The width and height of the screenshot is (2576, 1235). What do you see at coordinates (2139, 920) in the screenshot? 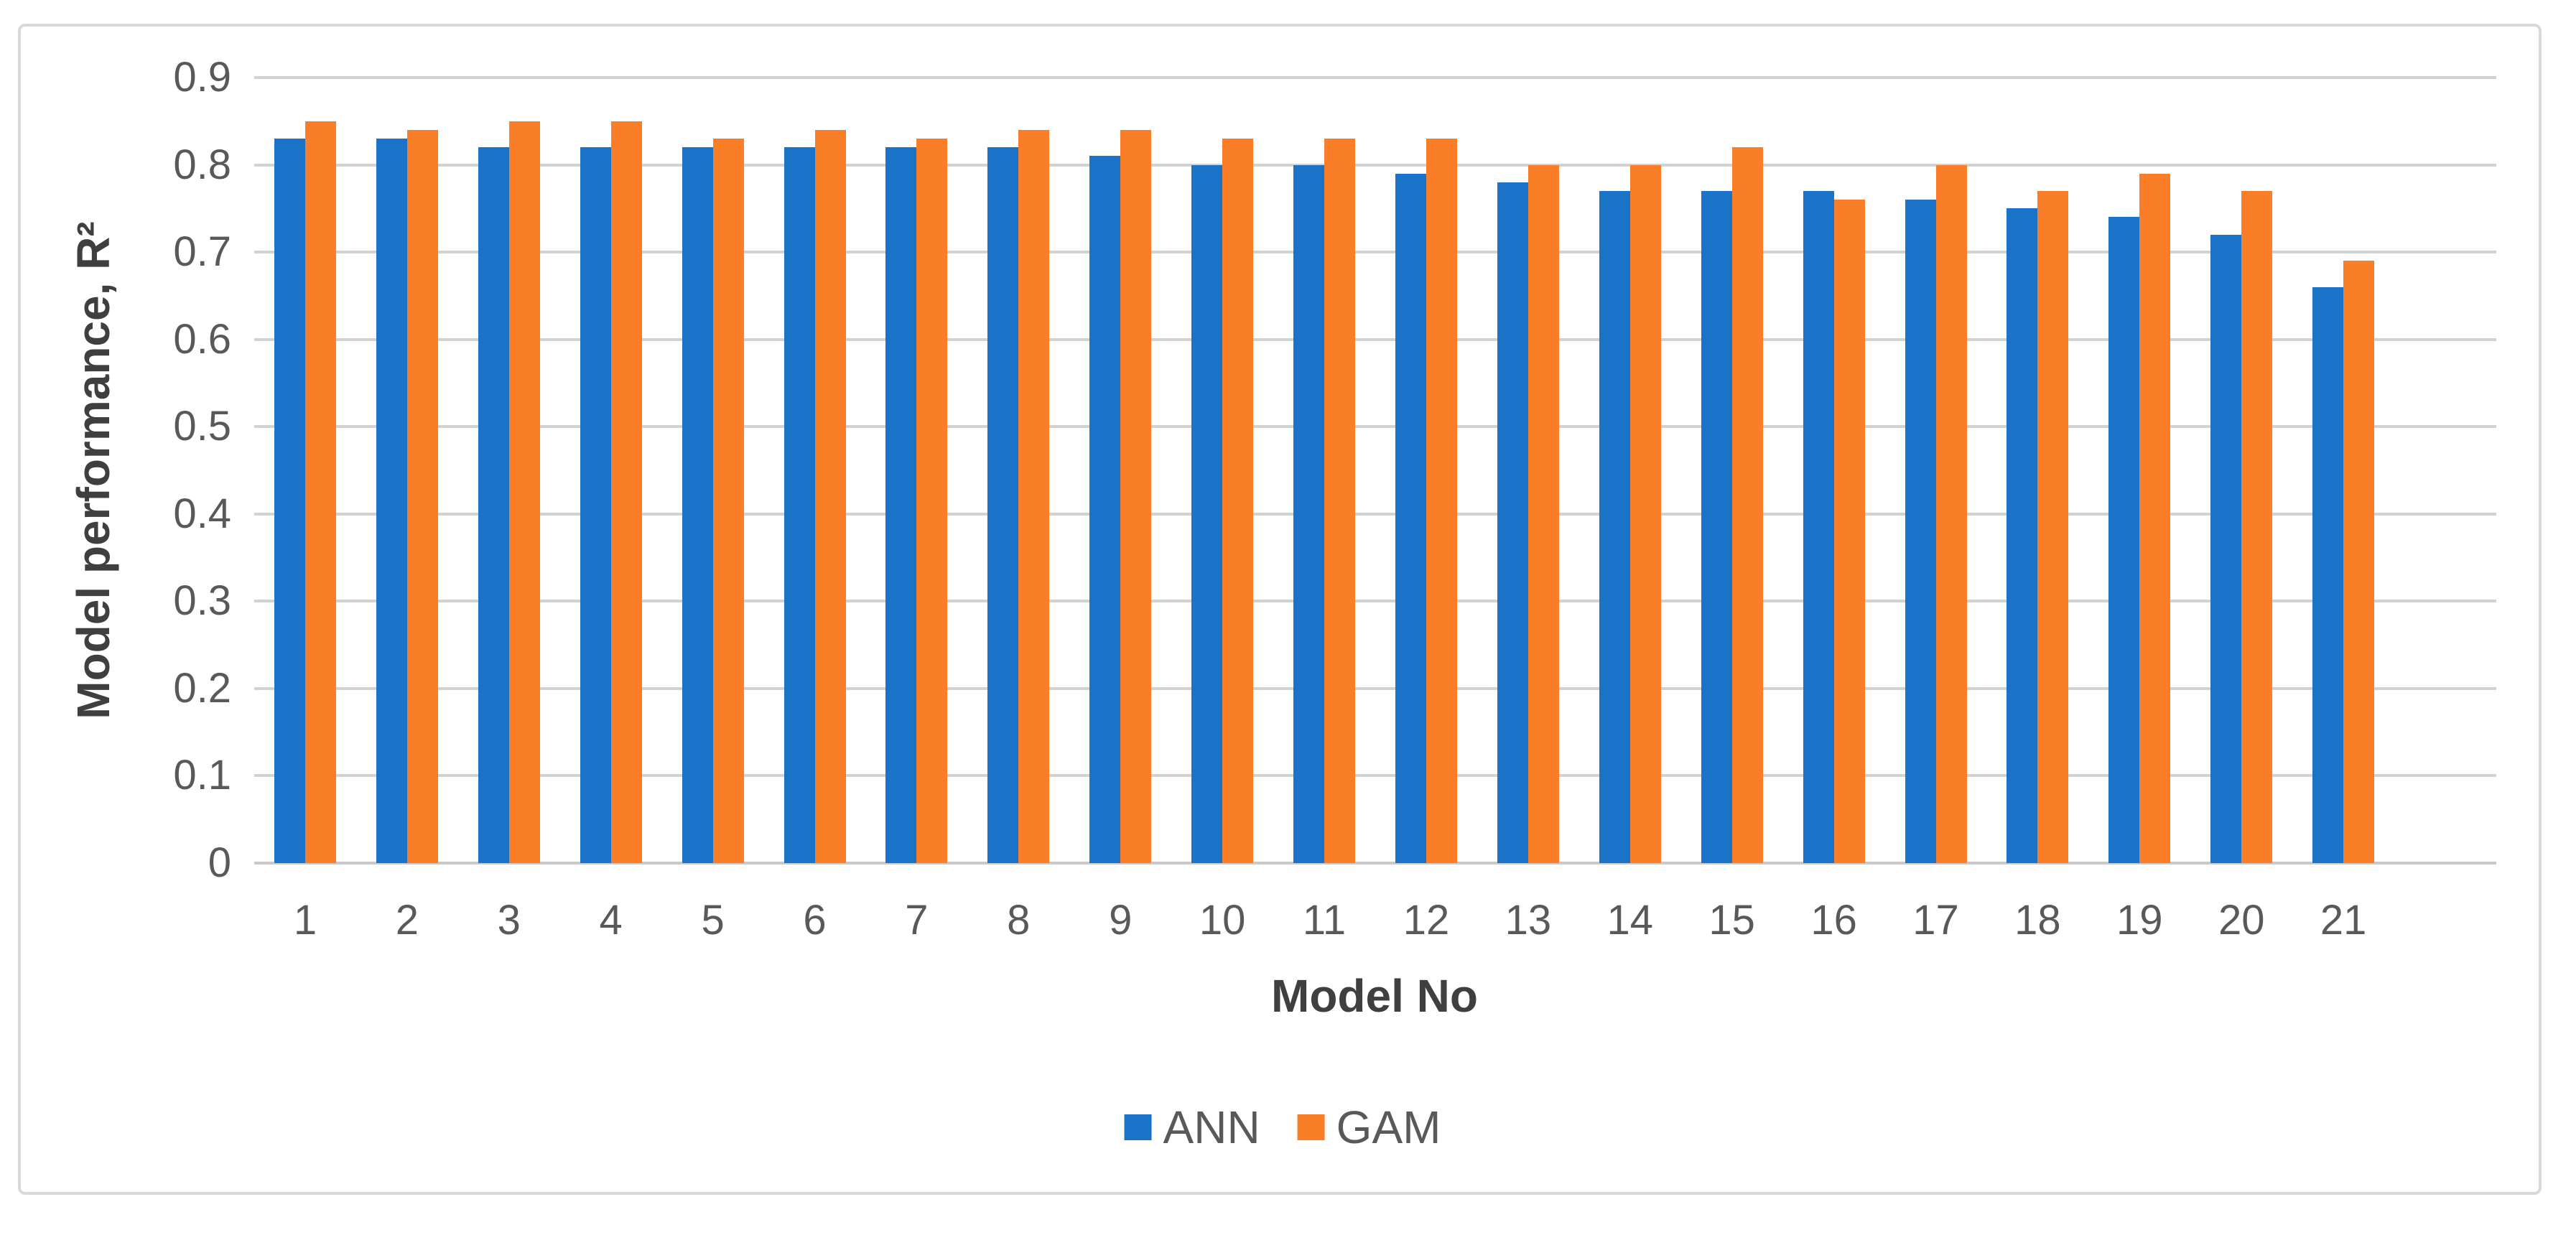
I see `x-tick-label: 19` at bounding box center [2139, 920].